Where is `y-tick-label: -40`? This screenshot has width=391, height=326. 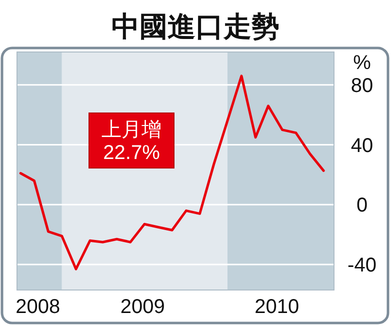
y-tick-label: -40 is located at coordinates (362, 265).